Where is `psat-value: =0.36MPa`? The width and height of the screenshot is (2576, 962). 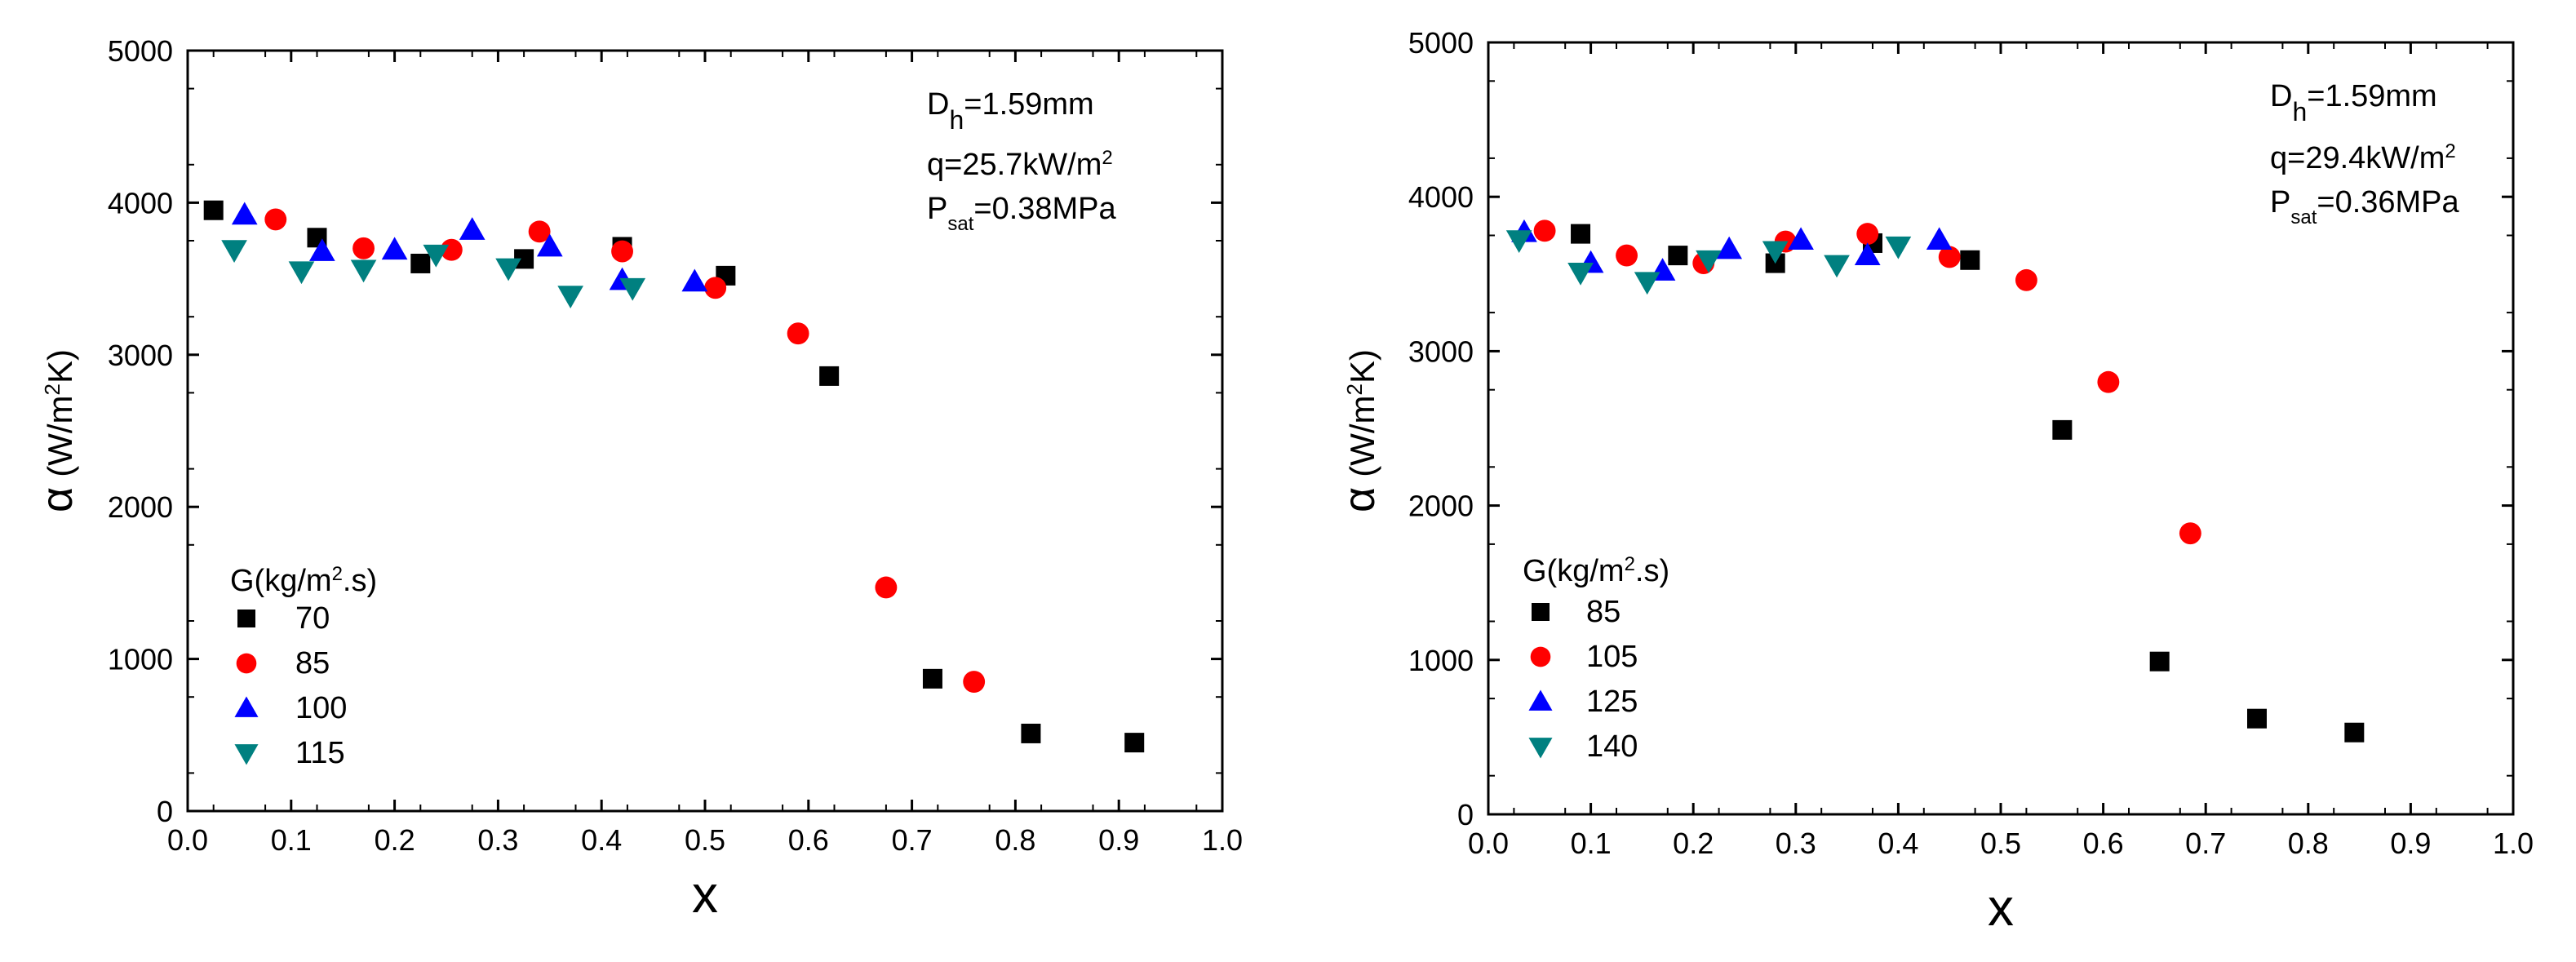
psat-value: =0.36MPa is located at coordinates (2388, 202).